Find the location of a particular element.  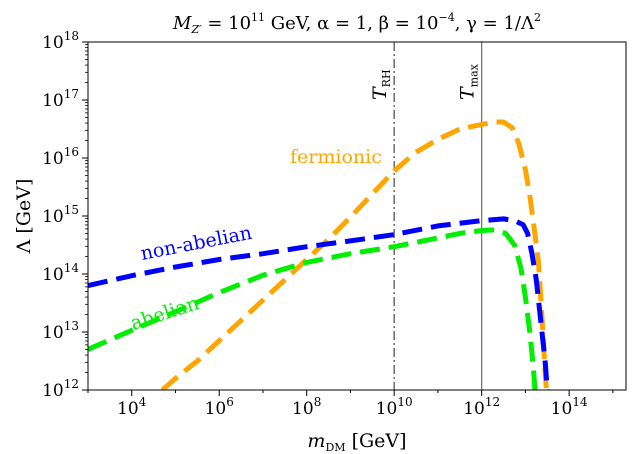

x-tick-label: 10¹⁴ is located at coordinates (569, 407).